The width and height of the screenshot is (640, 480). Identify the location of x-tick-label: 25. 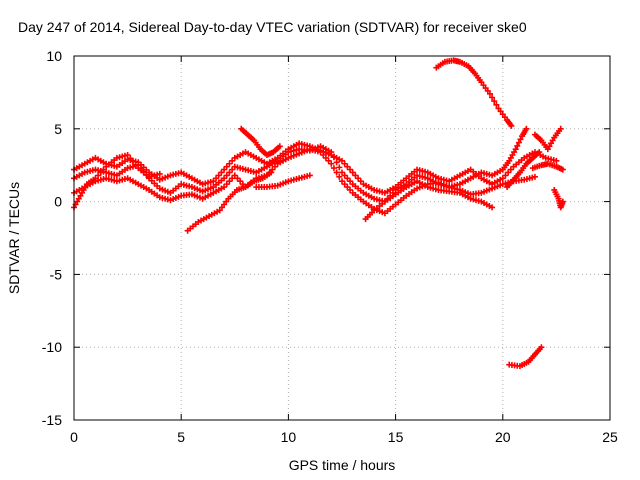
(610, 437).